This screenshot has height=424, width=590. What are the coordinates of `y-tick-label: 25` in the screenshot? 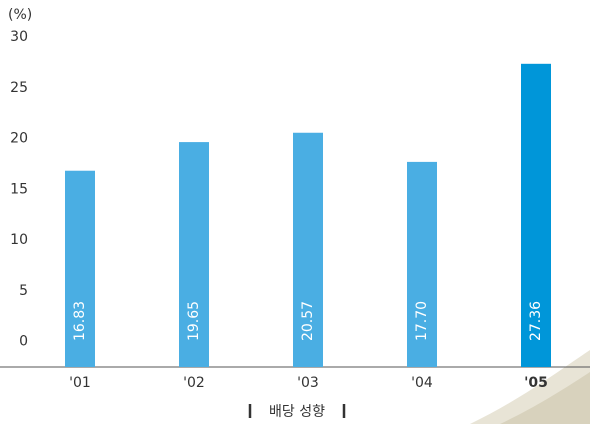 It's located at (19, 88).